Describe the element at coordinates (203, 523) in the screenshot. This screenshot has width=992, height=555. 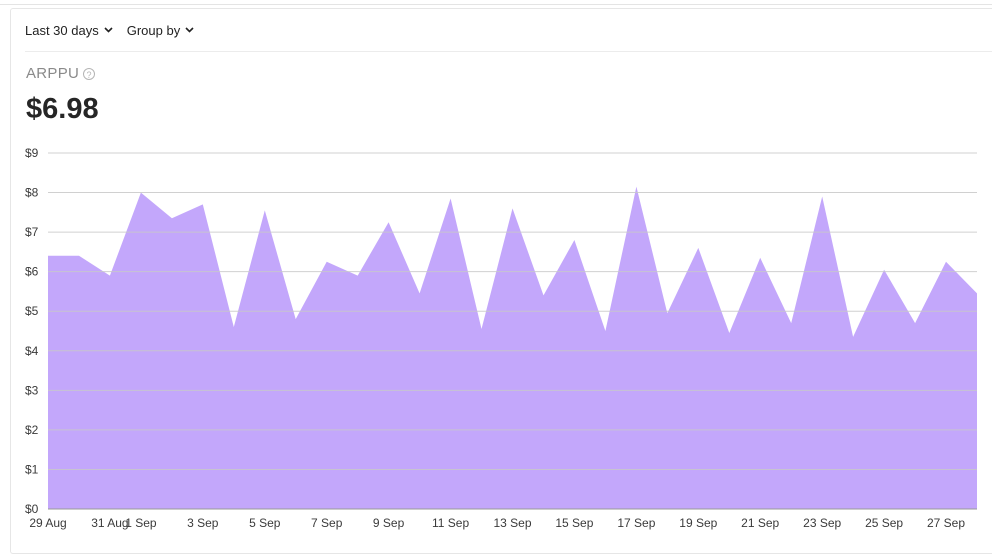
I see `x-tick-label: 3 Sep` at that location.